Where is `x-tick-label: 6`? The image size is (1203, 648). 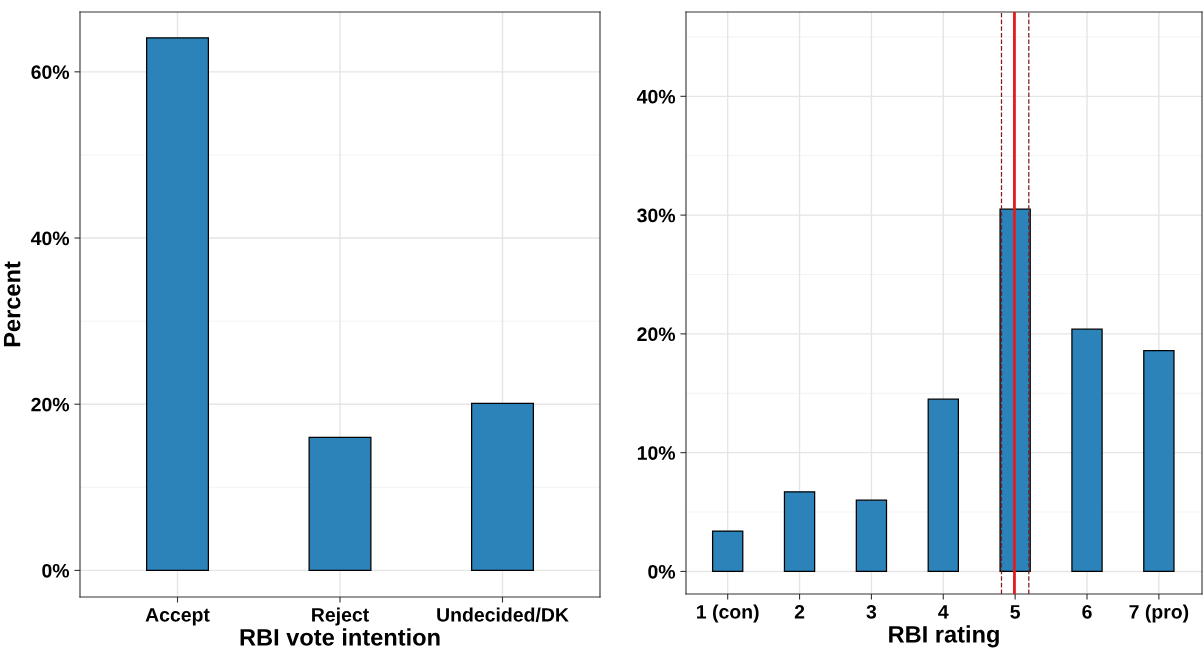
x-tick-label: 6 is located at coordinates (1087, 611).